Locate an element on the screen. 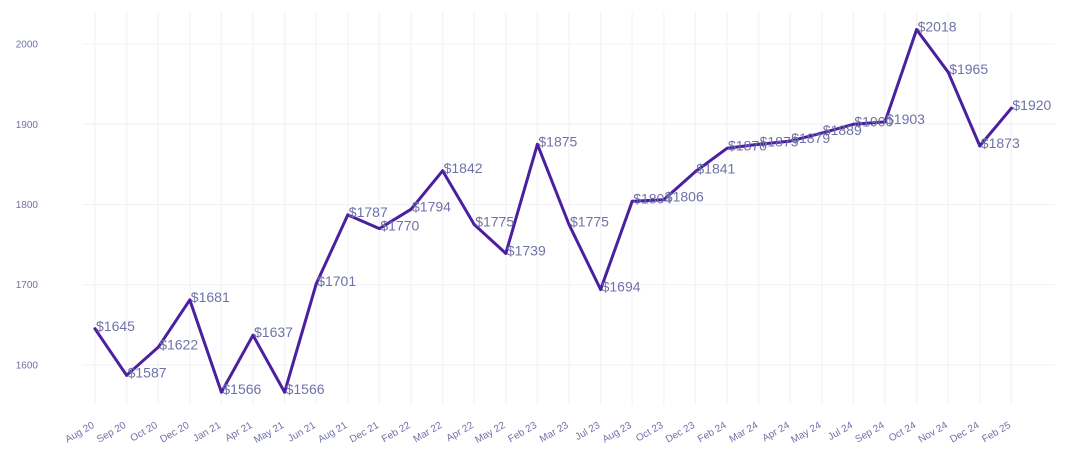 The width and height of the screenshot is (1070, 465). data-label: $1965 is located at coordinates (968, 69).